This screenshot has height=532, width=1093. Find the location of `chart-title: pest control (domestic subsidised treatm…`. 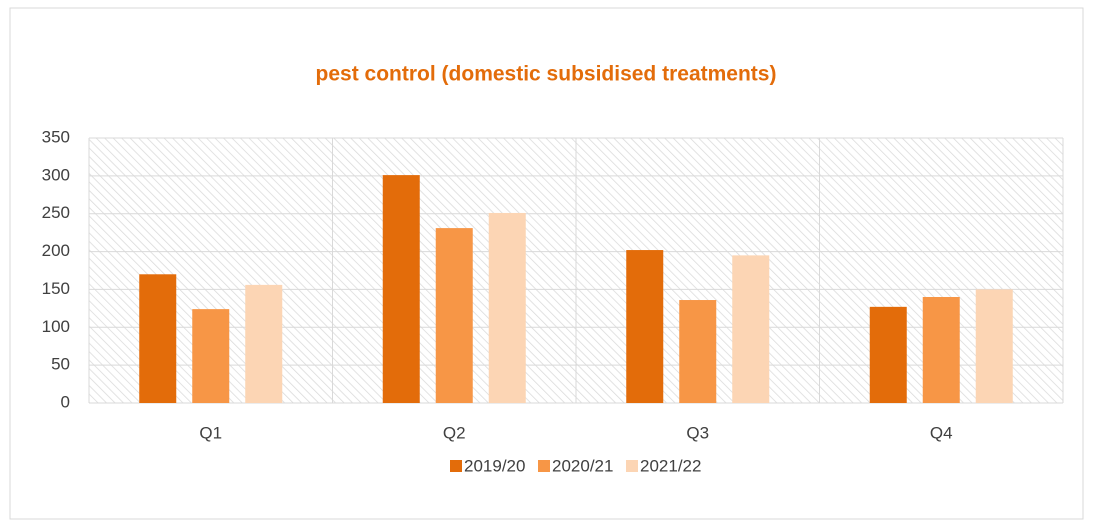

chart-title: pest control (domestic subsidised treatm… is located at coordinates (546, 74).